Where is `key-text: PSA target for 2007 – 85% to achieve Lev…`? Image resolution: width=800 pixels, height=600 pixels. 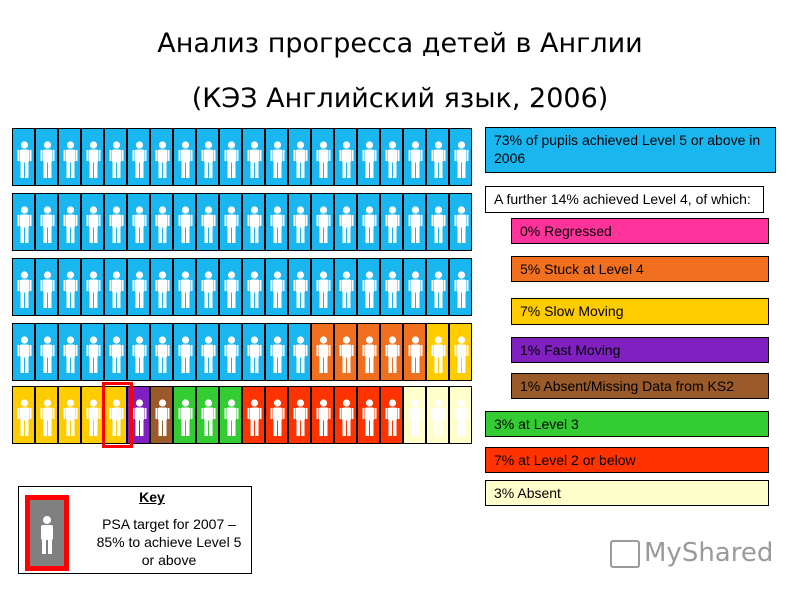
key-text: PSA target for 2007 – 85% to achieve Lev… is located at coordinates (169, 542).